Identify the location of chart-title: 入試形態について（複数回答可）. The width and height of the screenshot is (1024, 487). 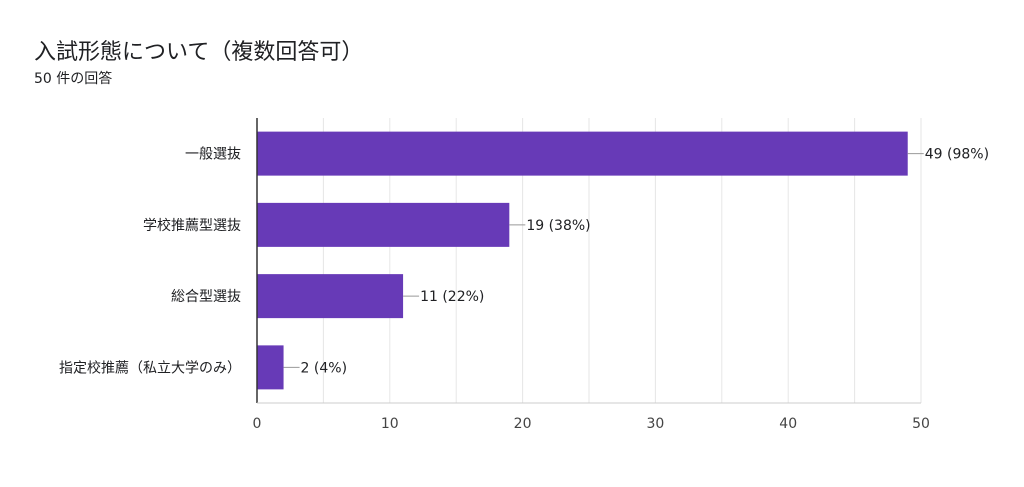
(199, 52).